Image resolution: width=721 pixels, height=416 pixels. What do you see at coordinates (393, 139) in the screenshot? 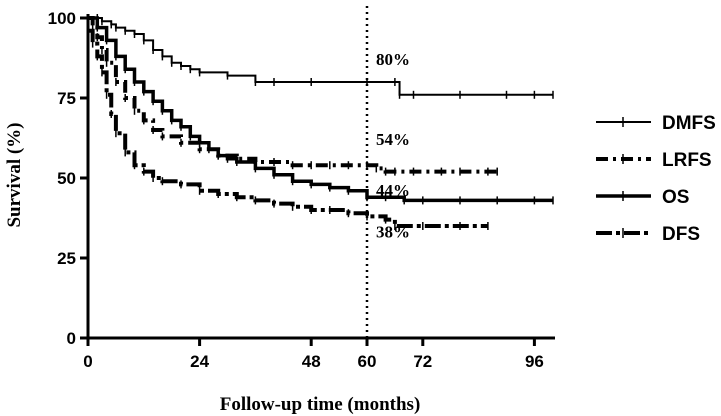
I see `annotation-label: 54%` at bounding box center [393, 139].